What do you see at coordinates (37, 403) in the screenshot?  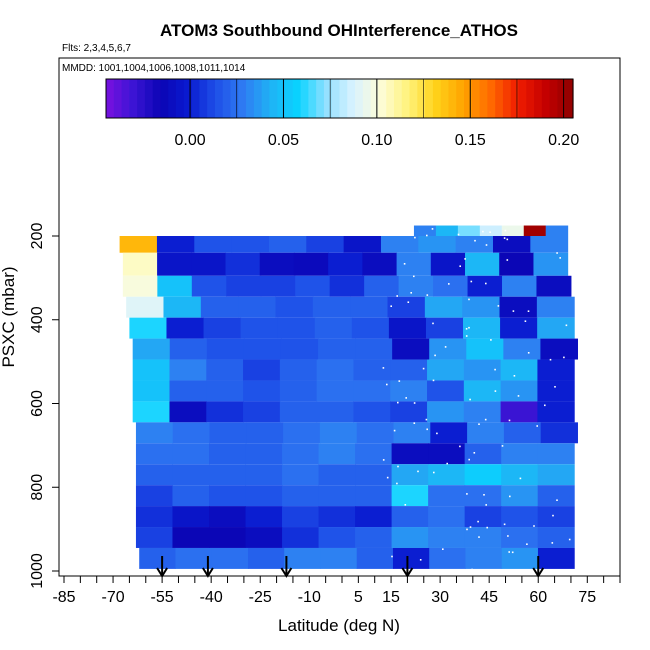 I see `y-tick-label: 600` at bounding box center [37, 403].